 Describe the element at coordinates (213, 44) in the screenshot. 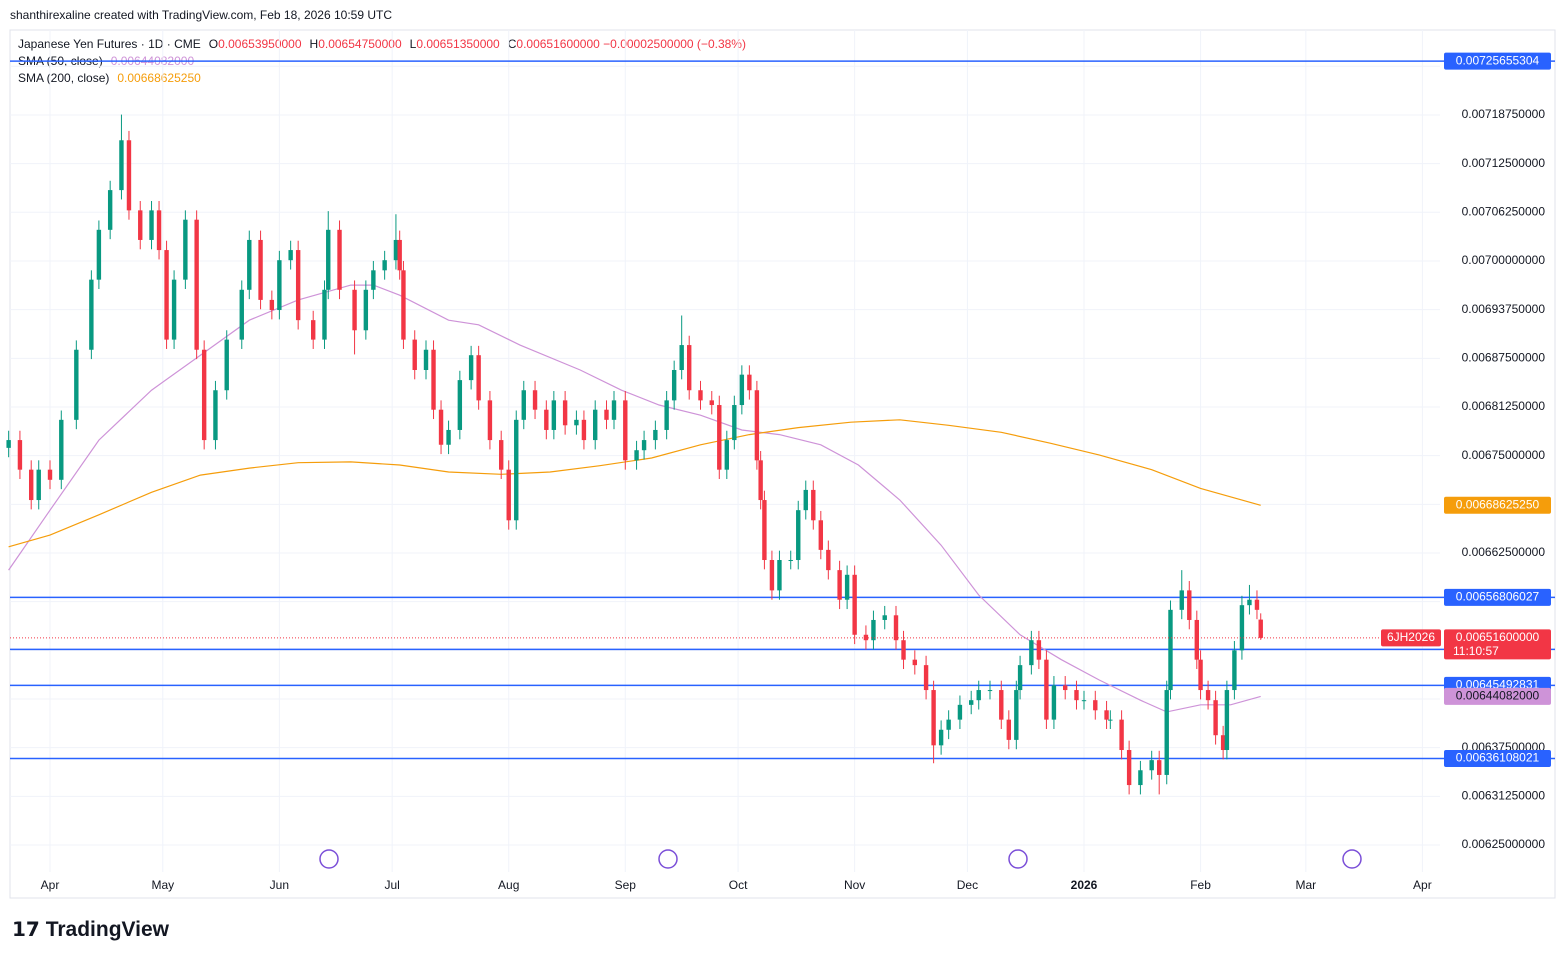

I see `ohlc-key: O` at that location.